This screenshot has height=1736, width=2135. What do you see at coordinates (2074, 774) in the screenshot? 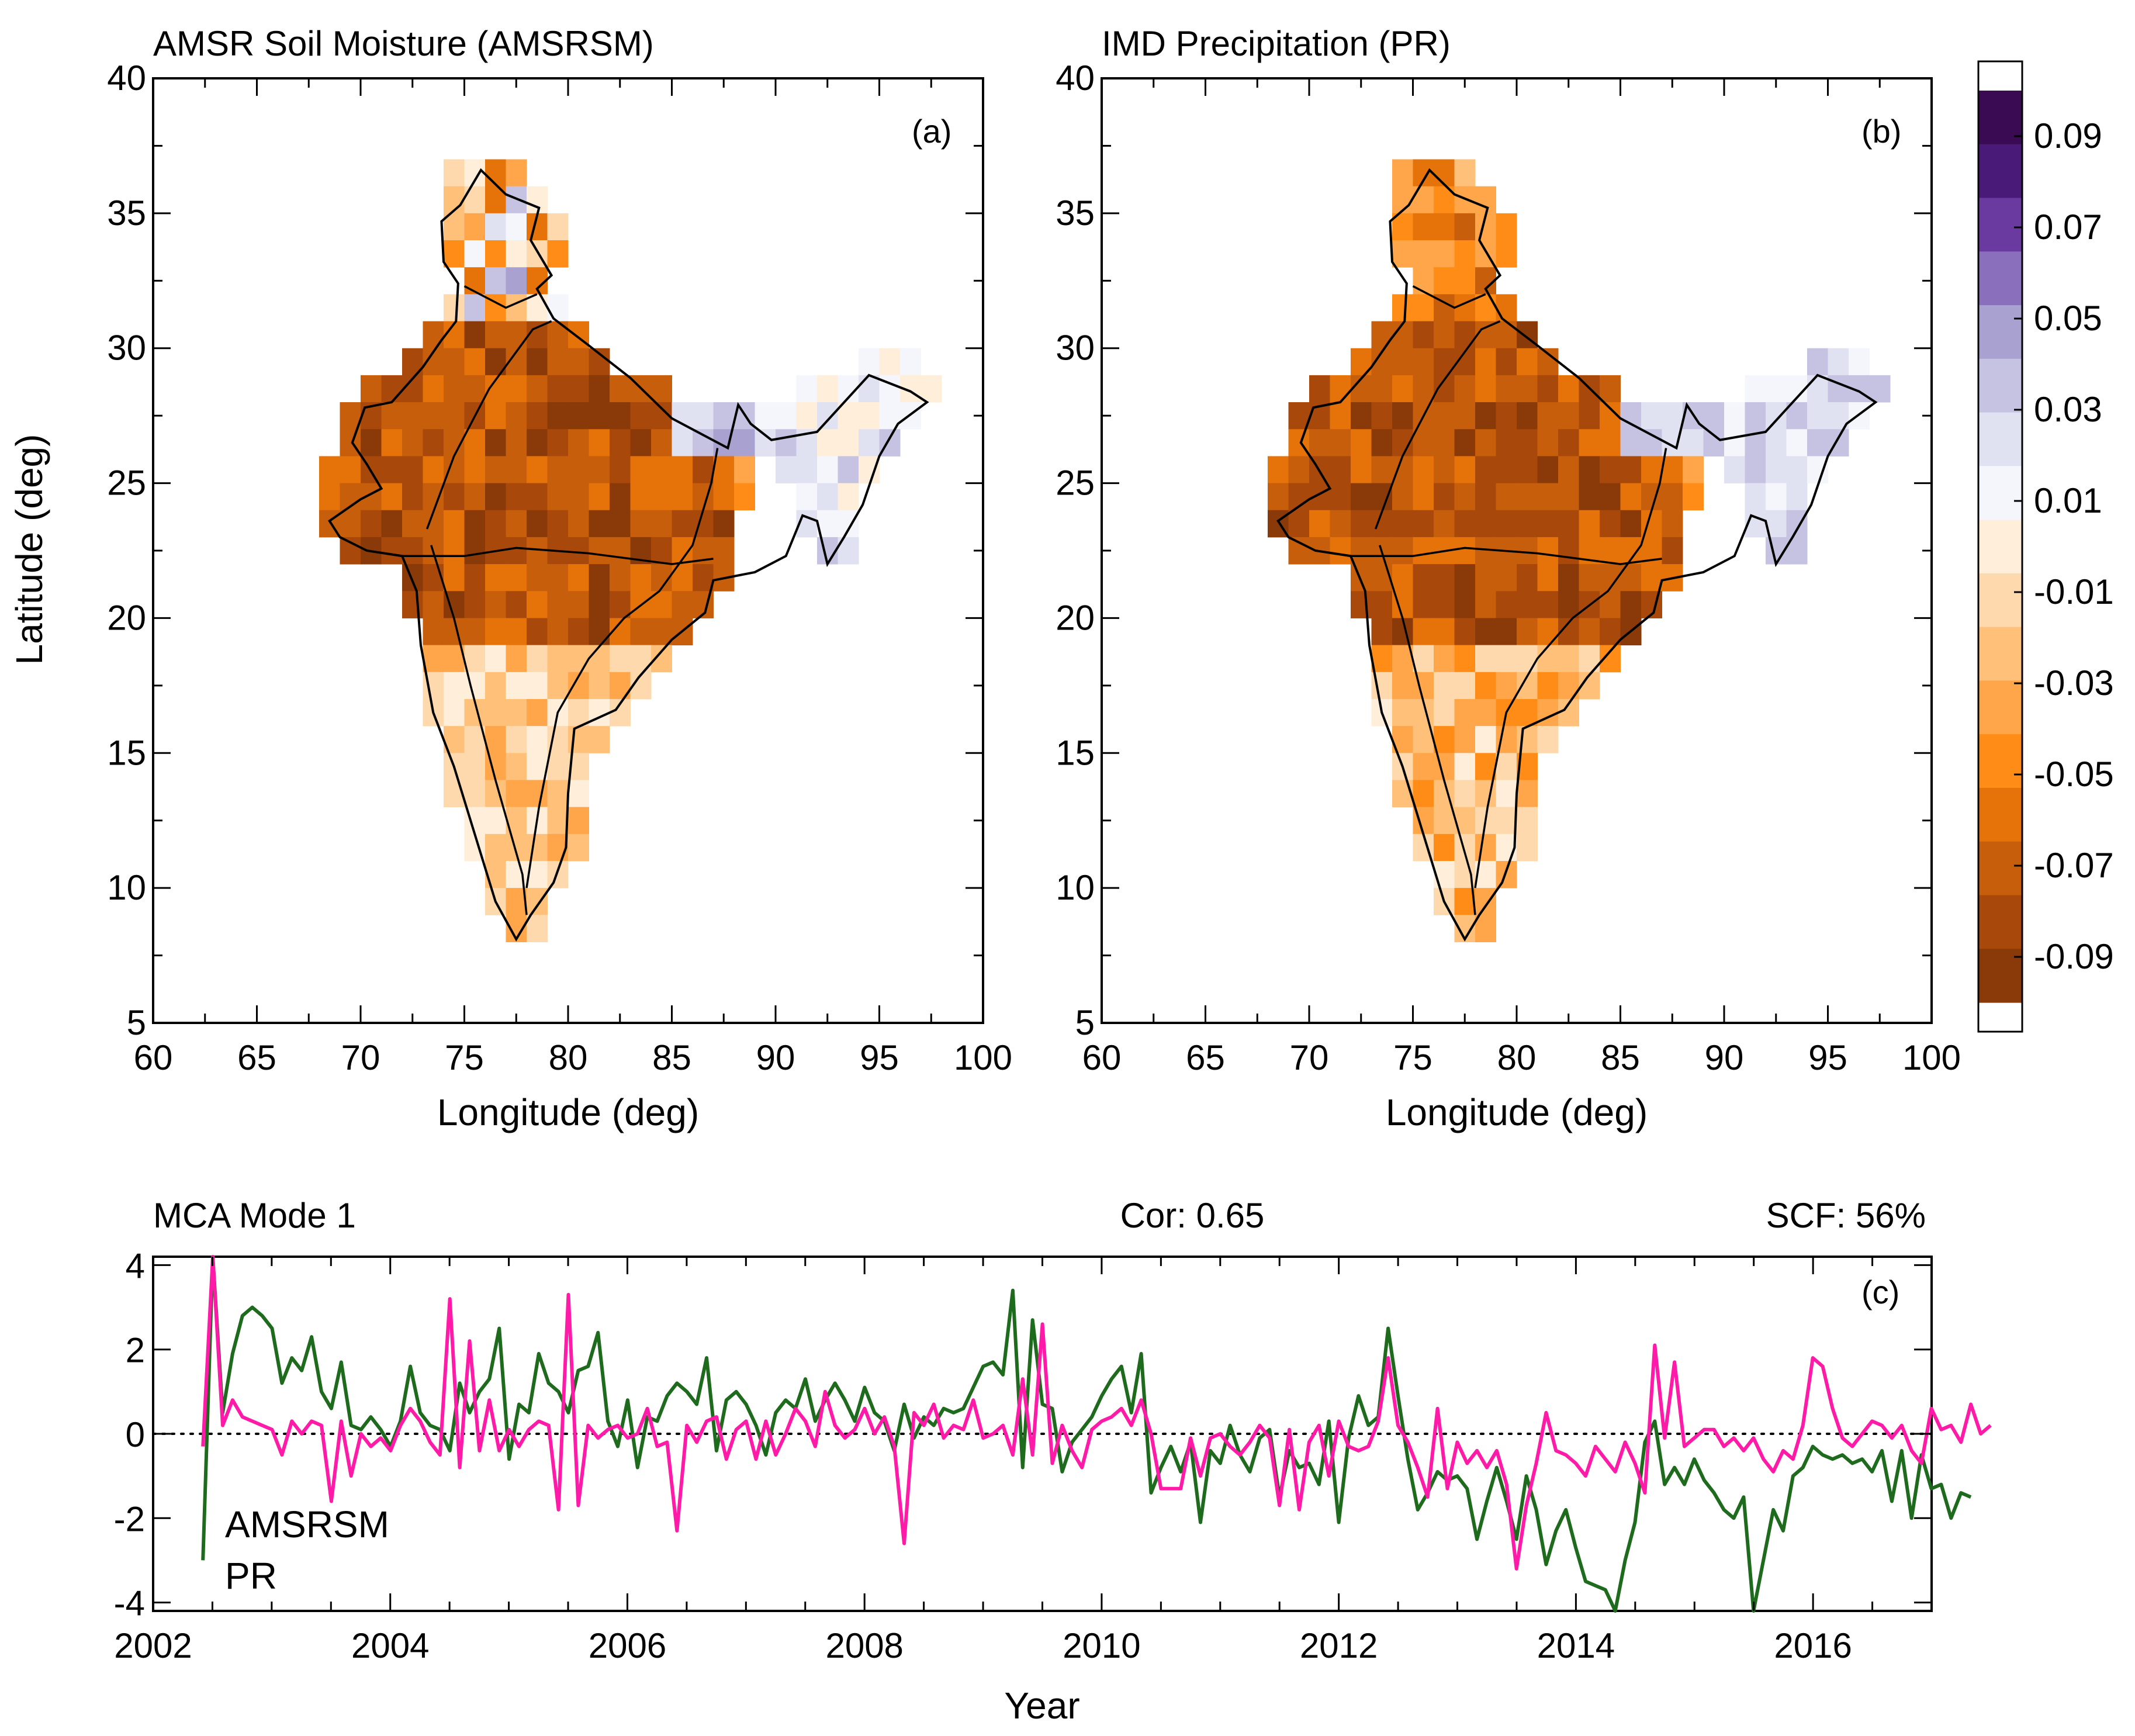
I see `colorbar-tick-label: -0.05` at bounding box center [2074, 774].